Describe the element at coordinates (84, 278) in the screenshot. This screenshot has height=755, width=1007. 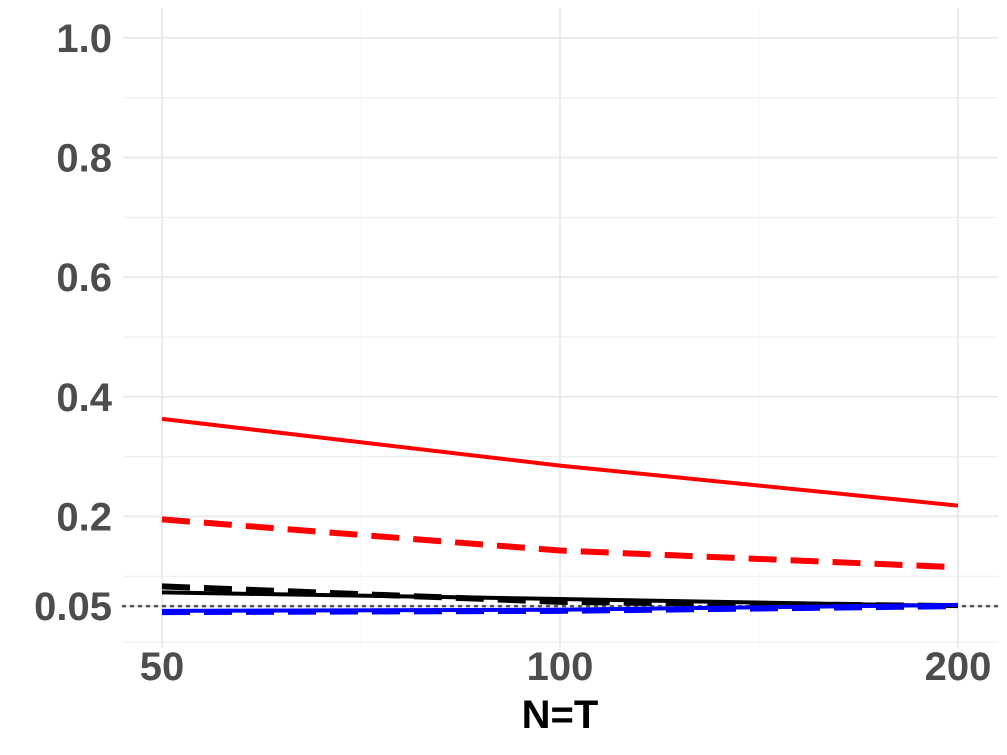
I see `y-tick-label-3: 0.6` at that location.